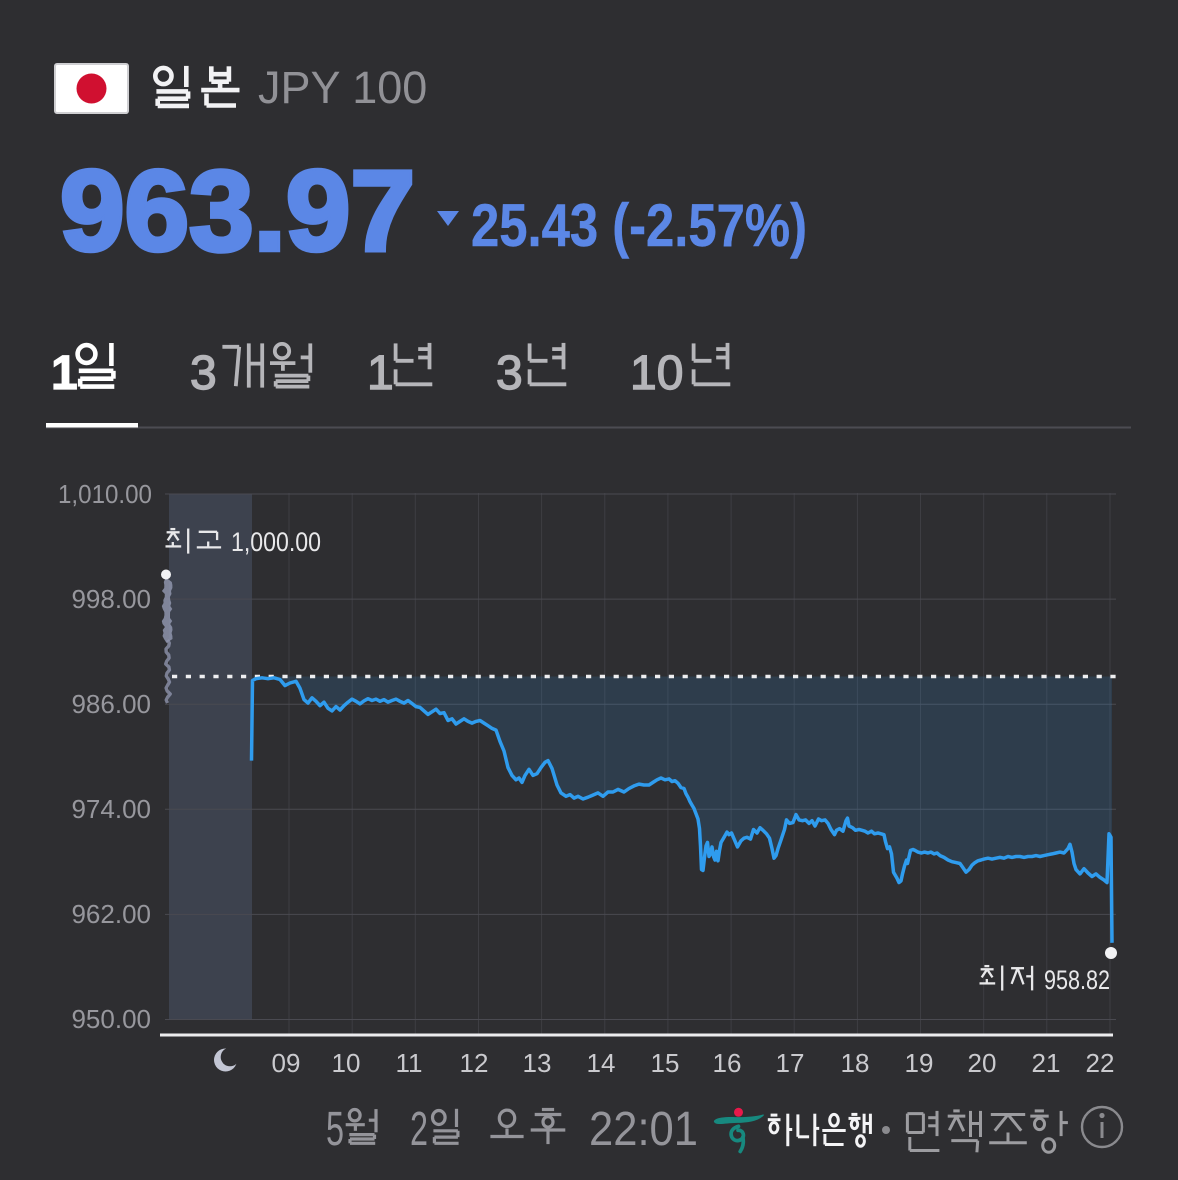 Image resolution: width=1178 pixels, height=1180 pixels. What do you see at coordinates (111, 704) in the screenshot?
I see `svg-text: 986.00` at bounding box center [111, 704].